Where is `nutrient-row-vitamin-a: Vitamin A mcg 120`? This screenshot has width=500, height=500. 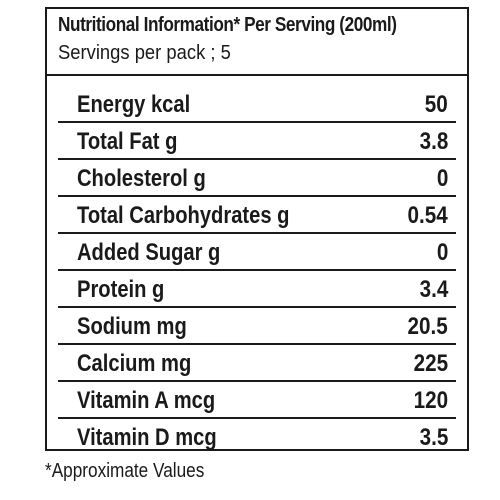
nutrient-row-vitamin-a: Vitamin A mcg 120 is located at coordinates (257, 400).